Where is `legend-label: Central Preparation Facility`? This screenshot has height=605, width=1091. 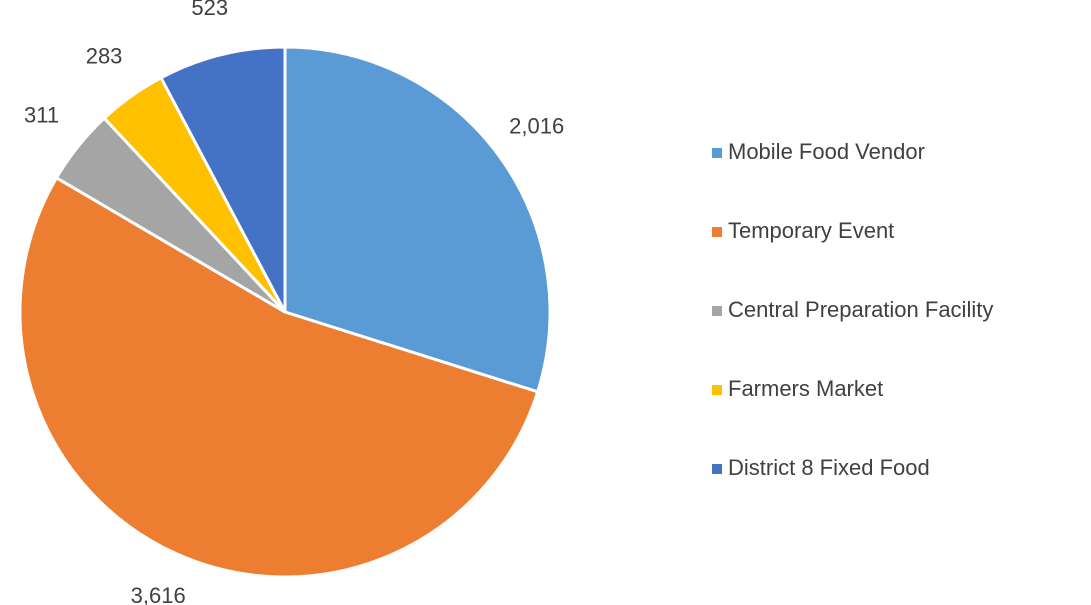
legend-label: Central Preparation Facility is located at coordinates (860, 309).